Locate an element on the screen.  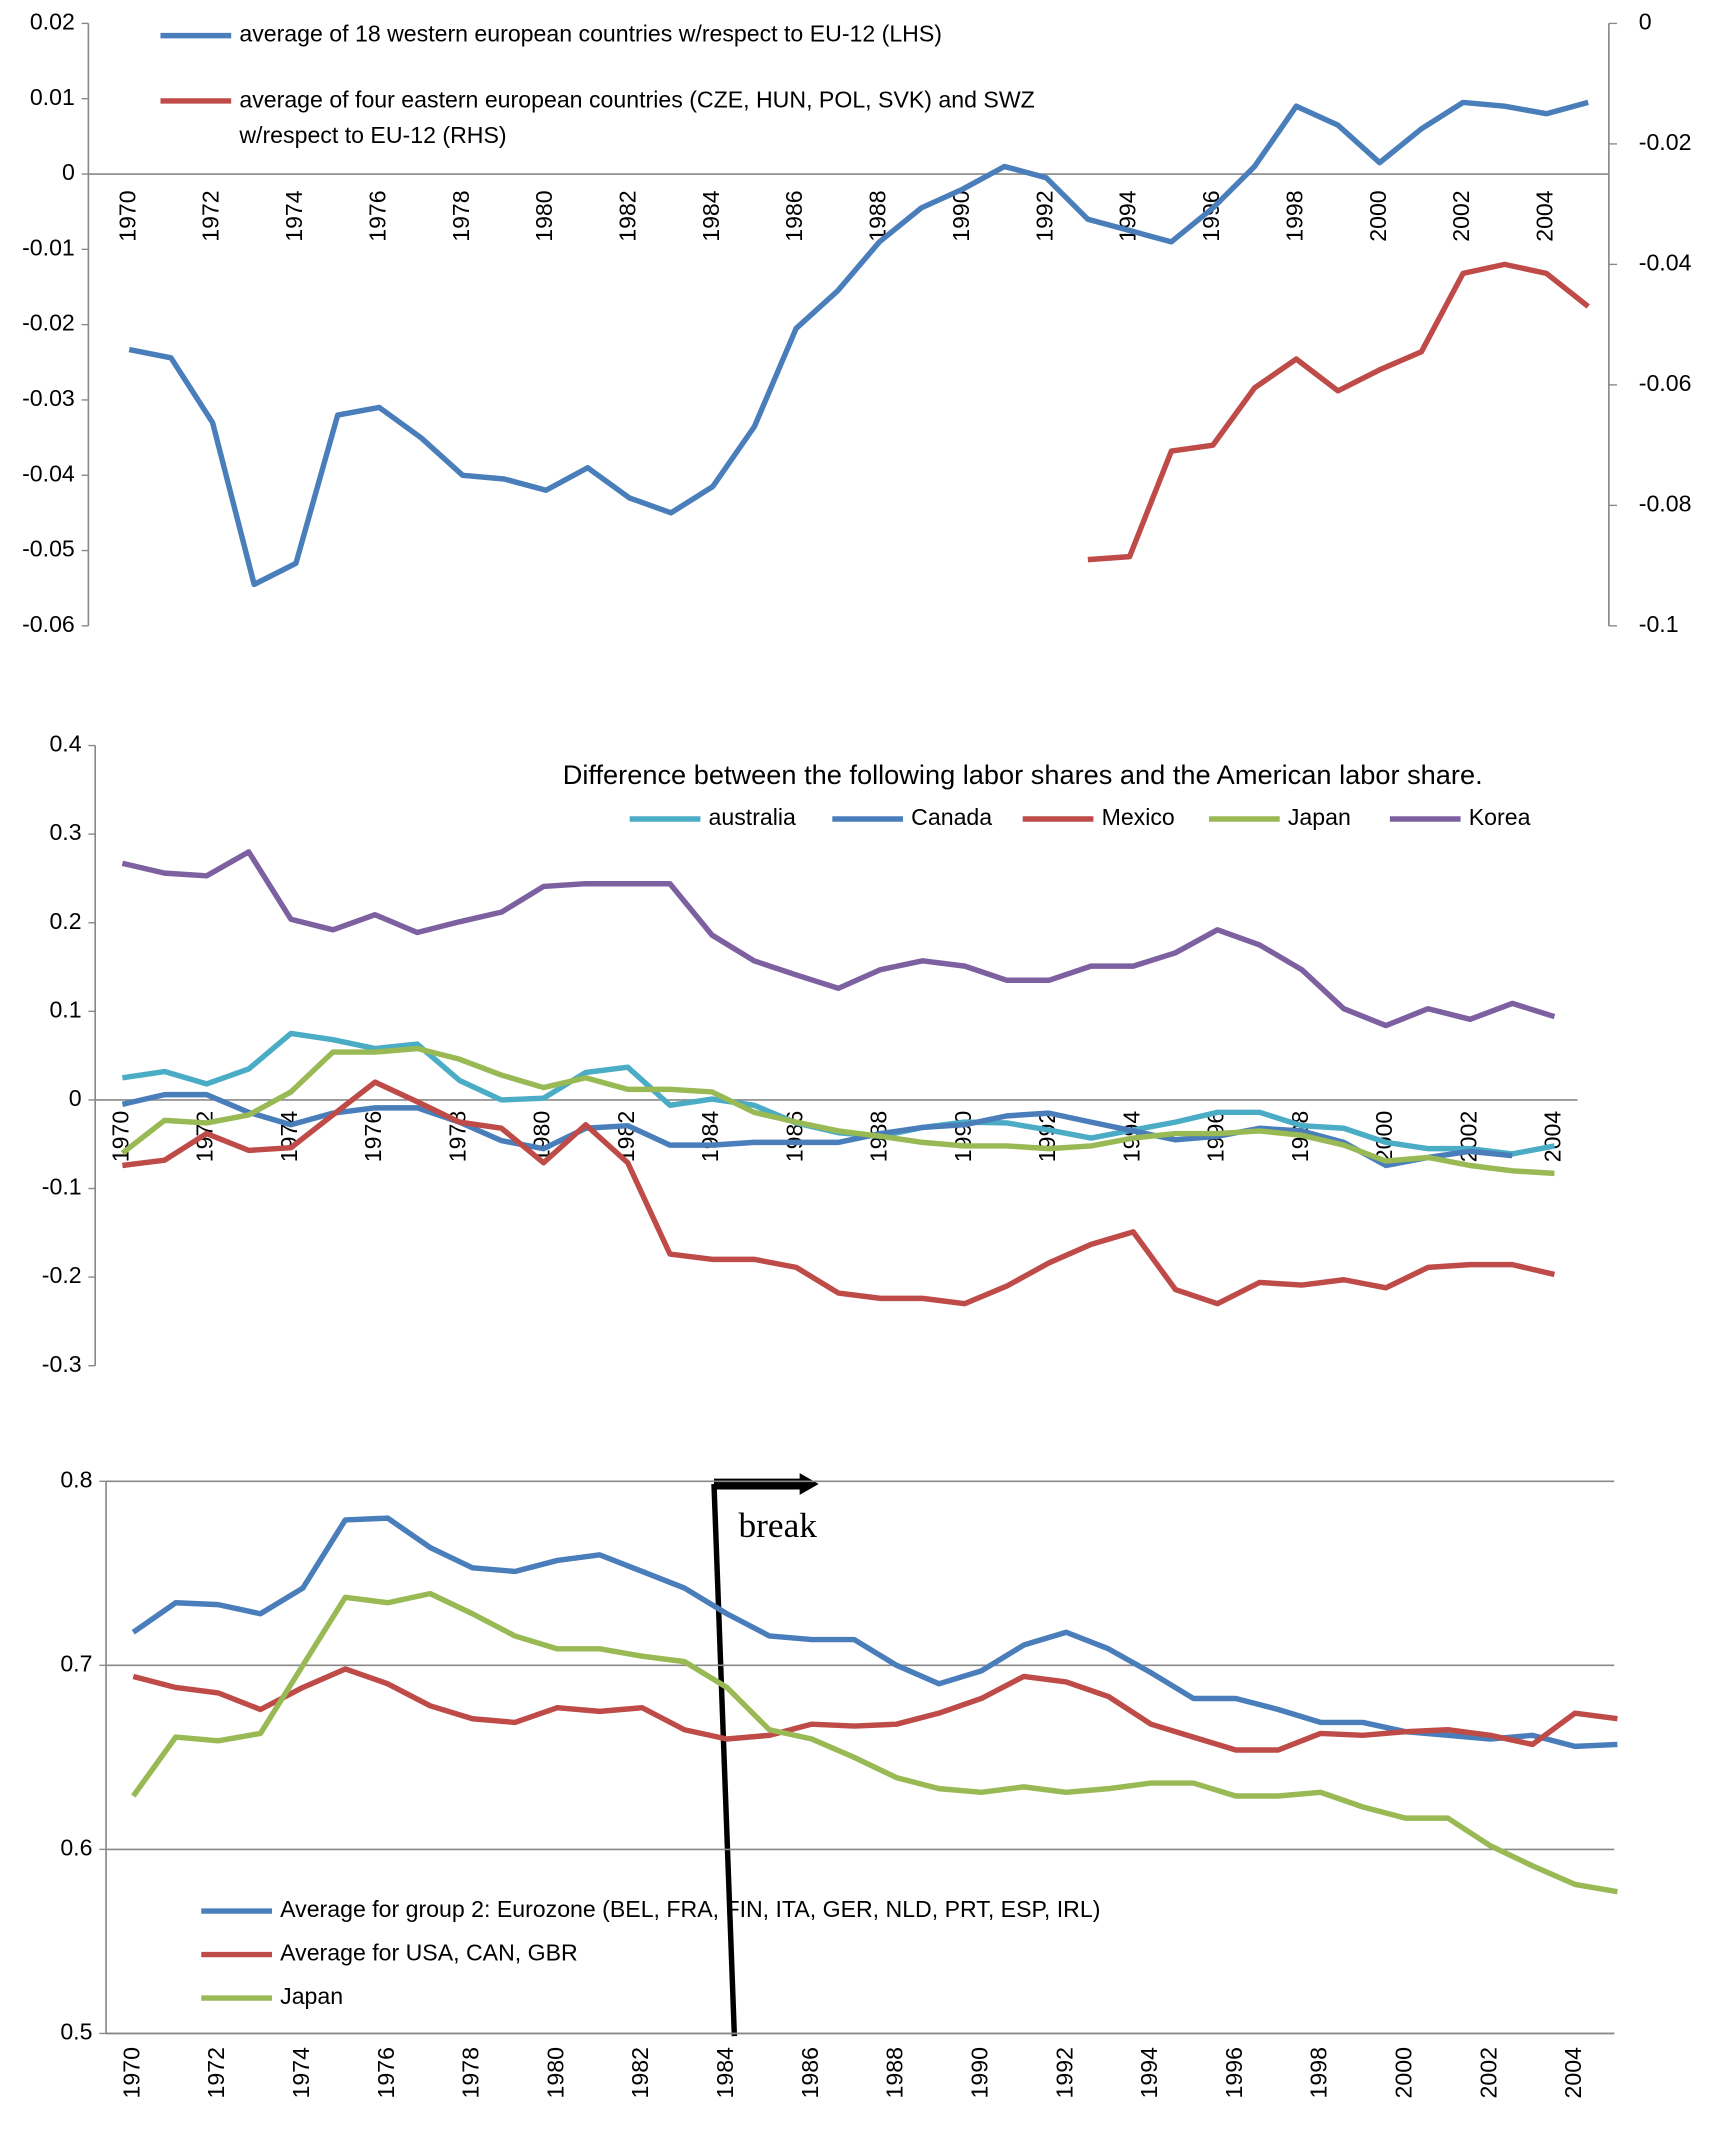
legend-label: australia is located at coordinates (752, 817).